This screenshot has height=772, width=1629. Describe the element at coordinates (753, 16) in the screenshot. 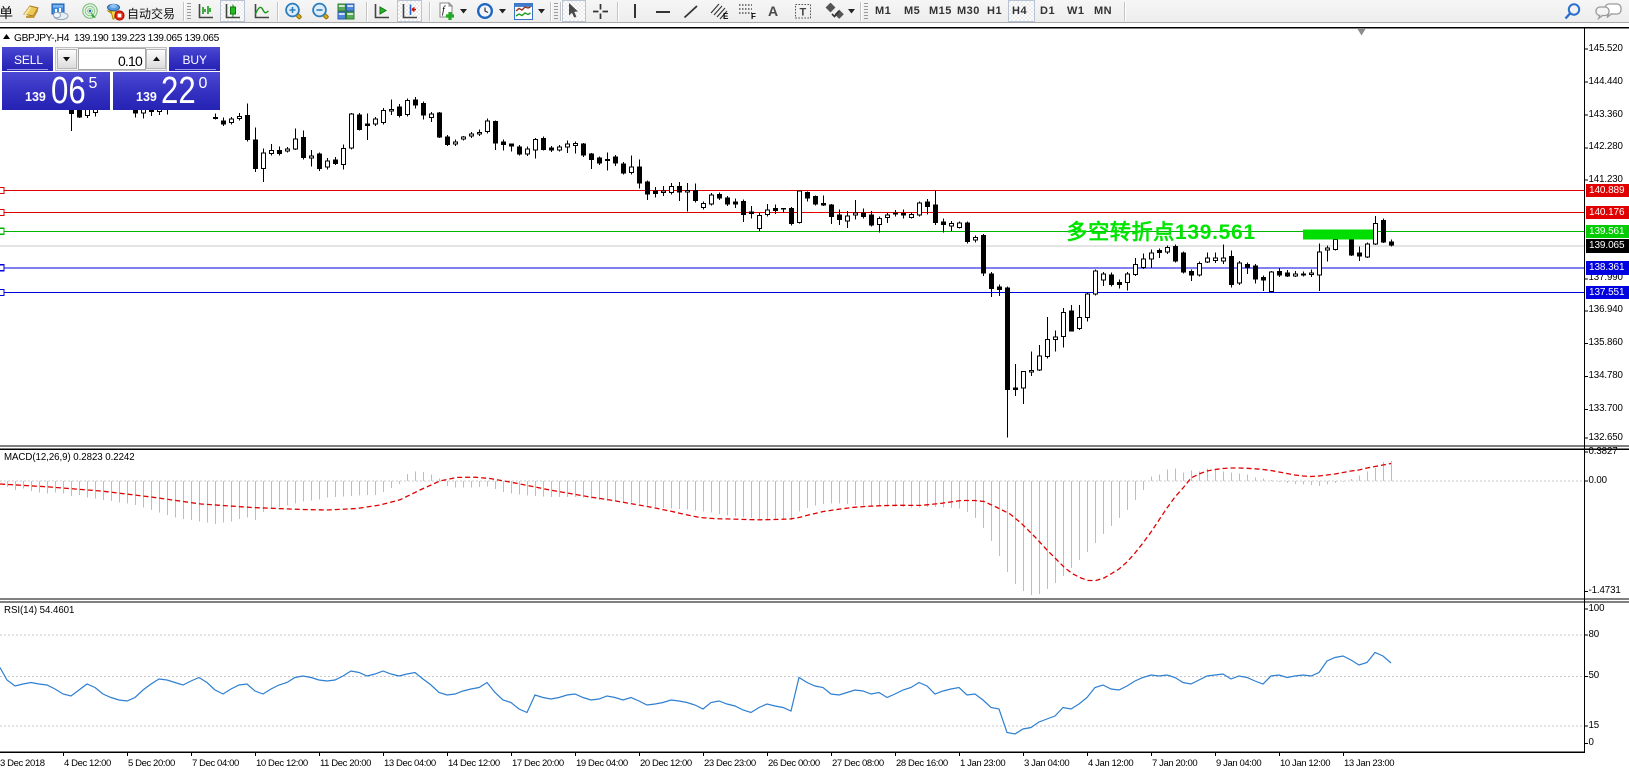

I see `svg-text: F` at that location.